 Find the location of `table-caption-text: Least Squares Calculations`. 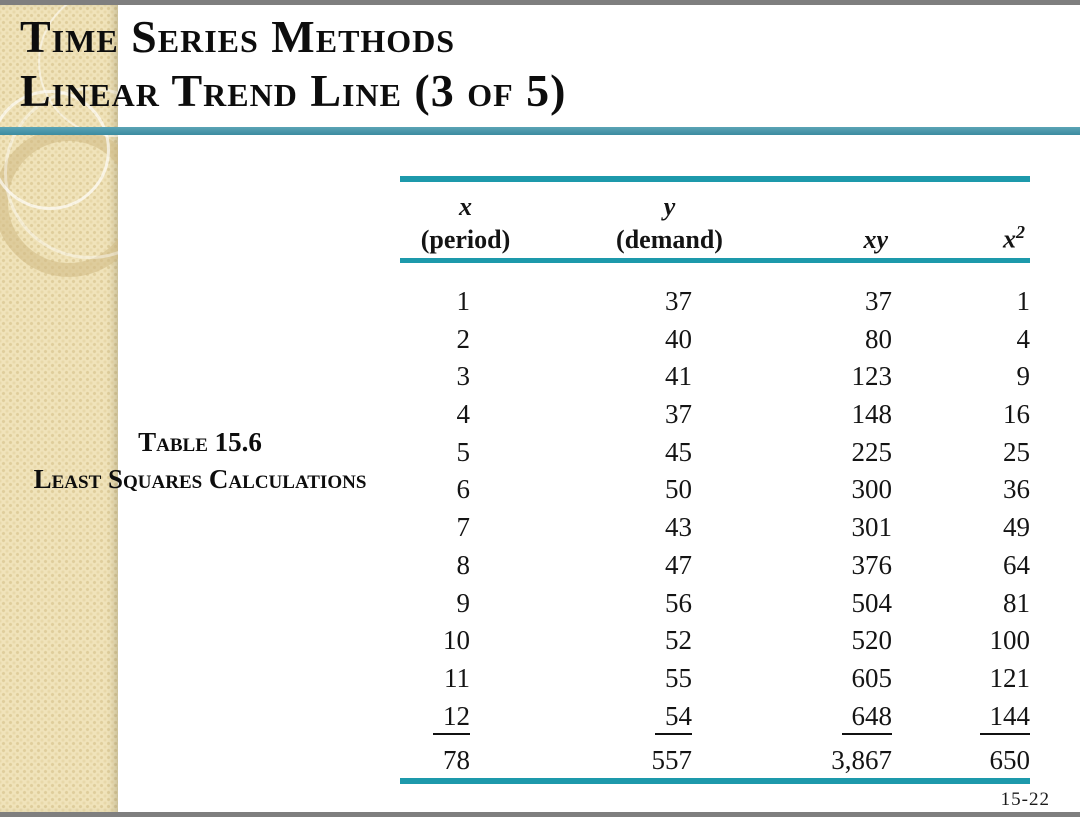

table-caption-text: Least Squares Calculations is located at coordinates (200, 479).